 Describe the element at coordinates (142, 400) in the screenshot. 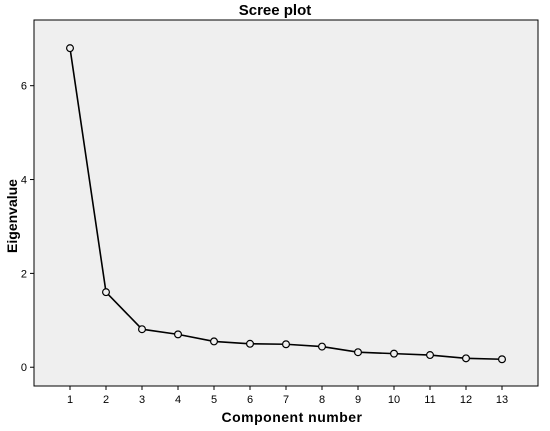

I see `x-tick-label: 3` at that location.